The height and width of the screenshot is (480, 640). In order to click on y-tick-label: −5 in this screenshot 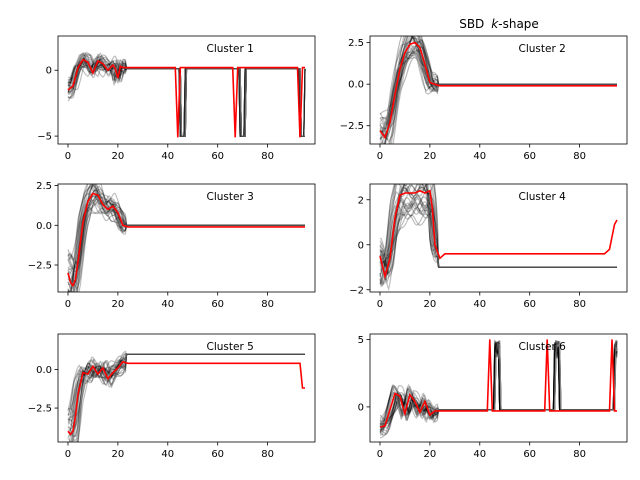, I will do `click(44, 137)`.